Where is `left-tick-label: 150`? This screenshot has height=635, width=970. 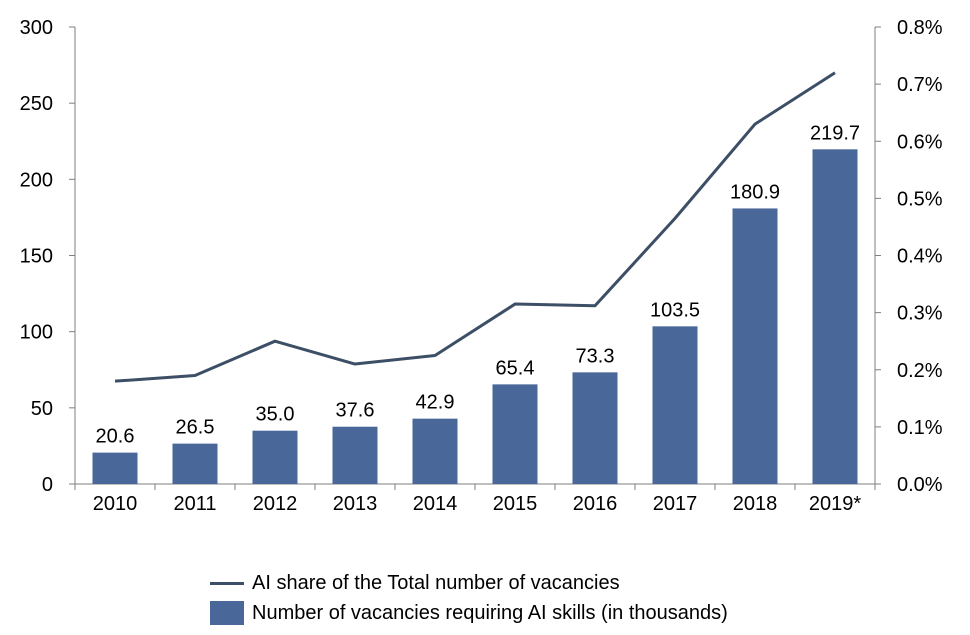
left-tick-label: 150 is located at coordinates (36, 257).